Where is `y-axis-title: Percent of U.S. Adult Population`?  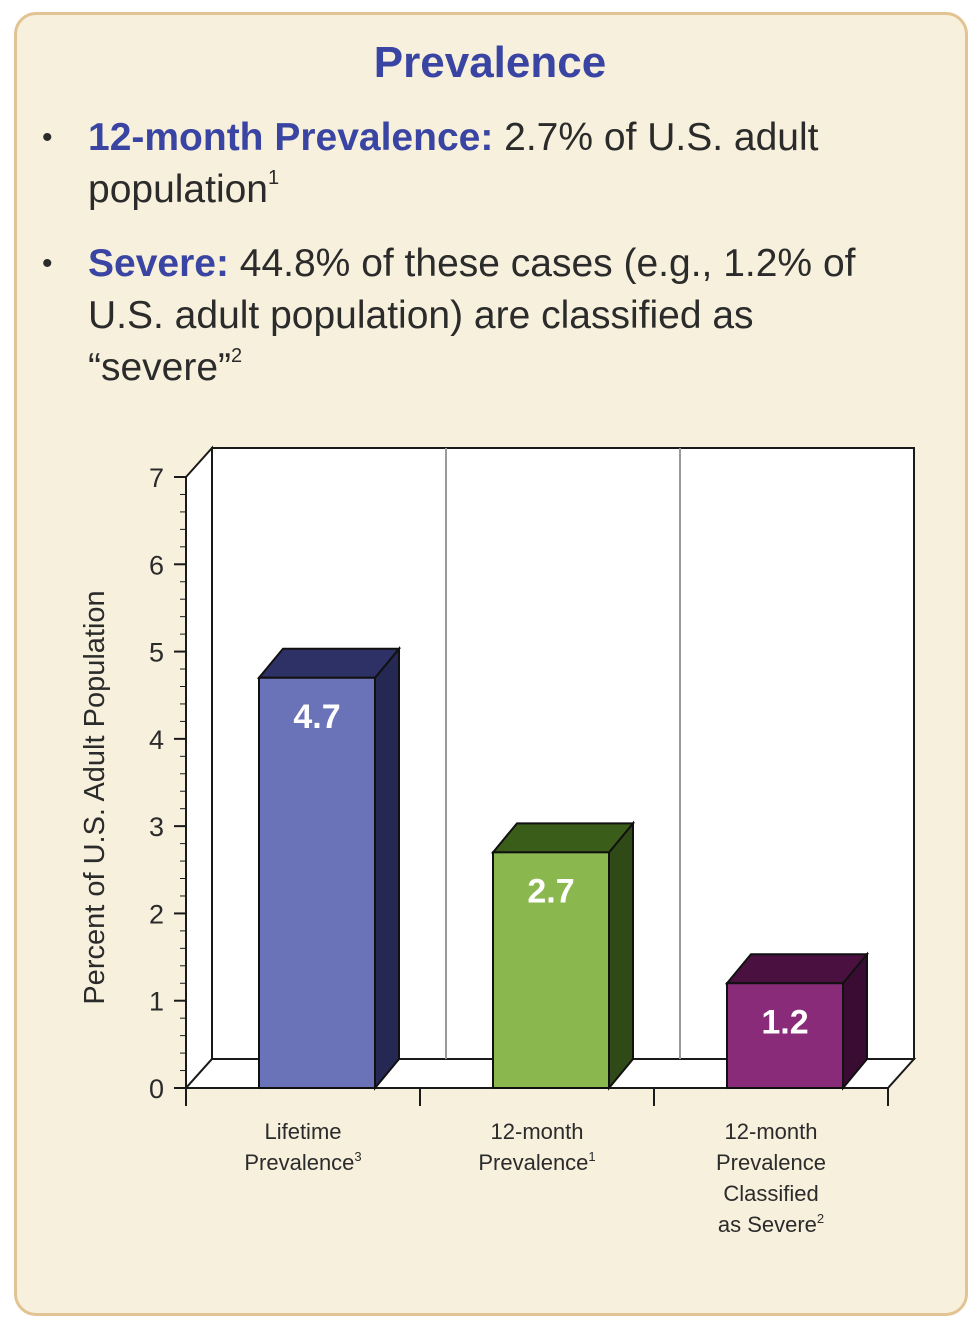
y-axis-title: Percent of U.S. Adult Population is located at coordinates (95, 797).